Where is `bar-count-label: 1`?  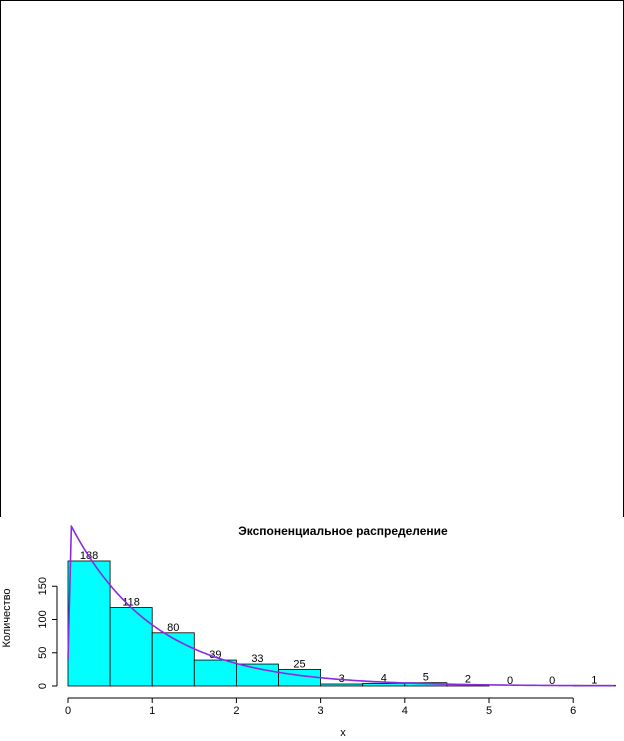 bar-count-label: 1 is located at coordinates (594, 680).